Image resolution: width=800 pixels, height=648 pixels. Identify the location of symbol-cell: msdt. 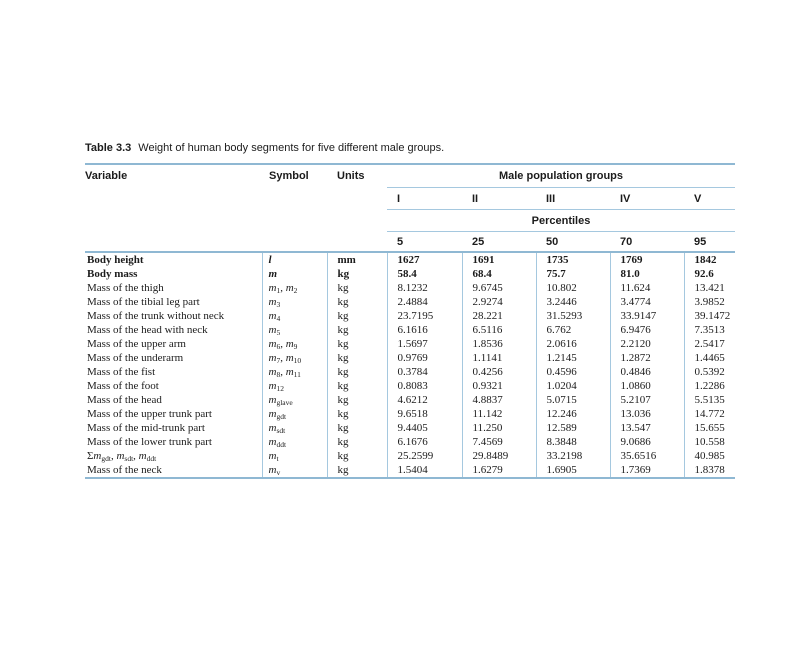
(294, 428).